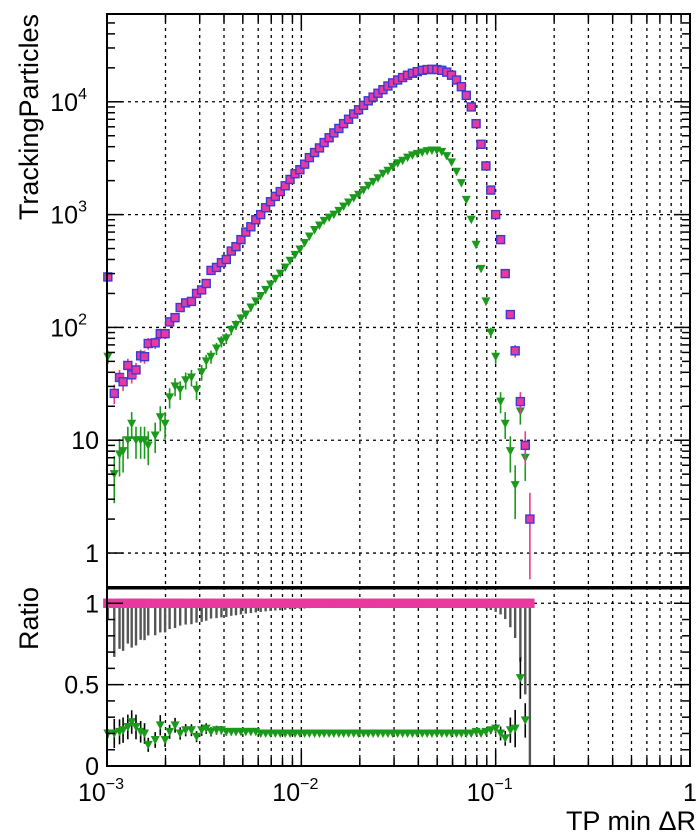  Describe the element at coordinates (68, 101) in the screenshot. I see `main-ytick-label: 10⁴` at that location.